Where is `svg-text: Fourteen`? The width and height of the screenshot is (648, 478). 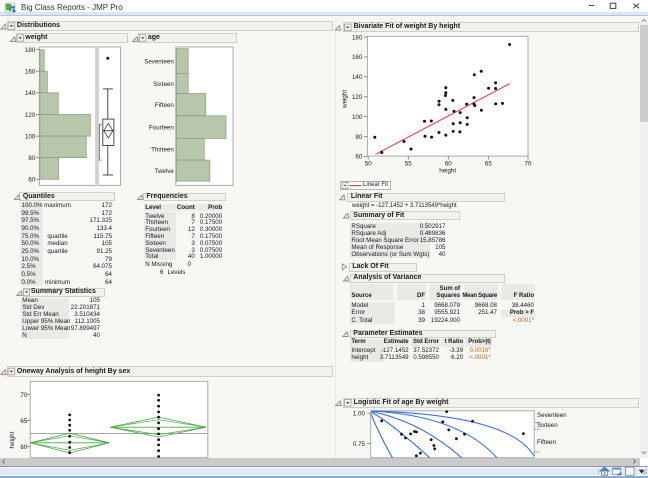 svg-text: Fourteen is located at coordinates (161, 127).